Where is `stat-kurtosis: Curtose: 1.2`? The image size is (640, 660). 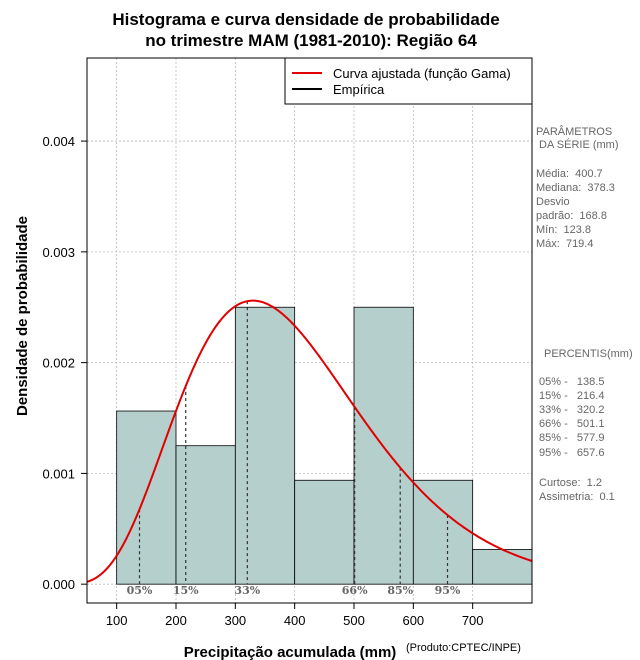
stat-kurtosis: Curtose: 1.2 is located at coordinates (570, 483).